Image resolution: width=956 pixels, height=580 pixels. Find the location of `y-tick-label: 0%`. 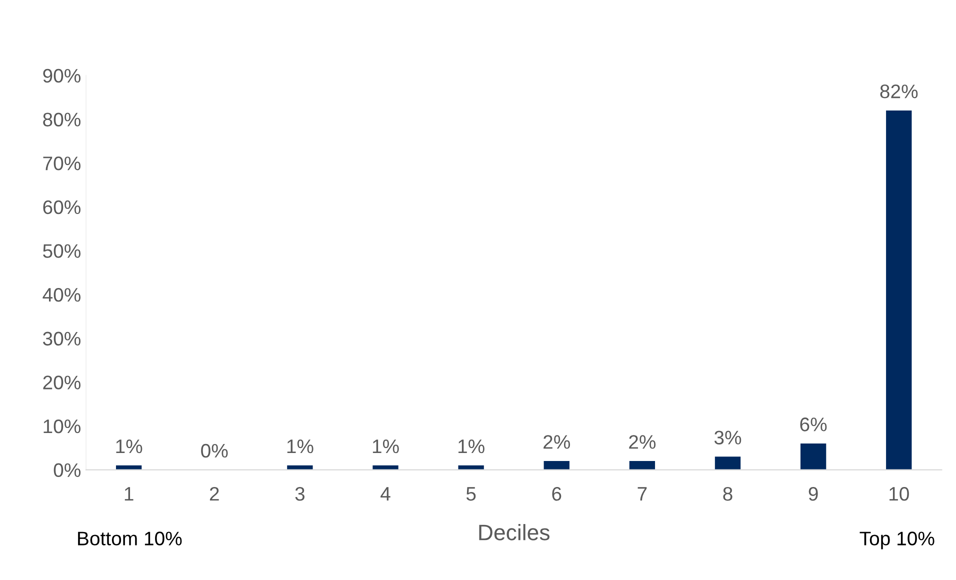

y-tick-label: 0% is located at coordinates (67, 470).